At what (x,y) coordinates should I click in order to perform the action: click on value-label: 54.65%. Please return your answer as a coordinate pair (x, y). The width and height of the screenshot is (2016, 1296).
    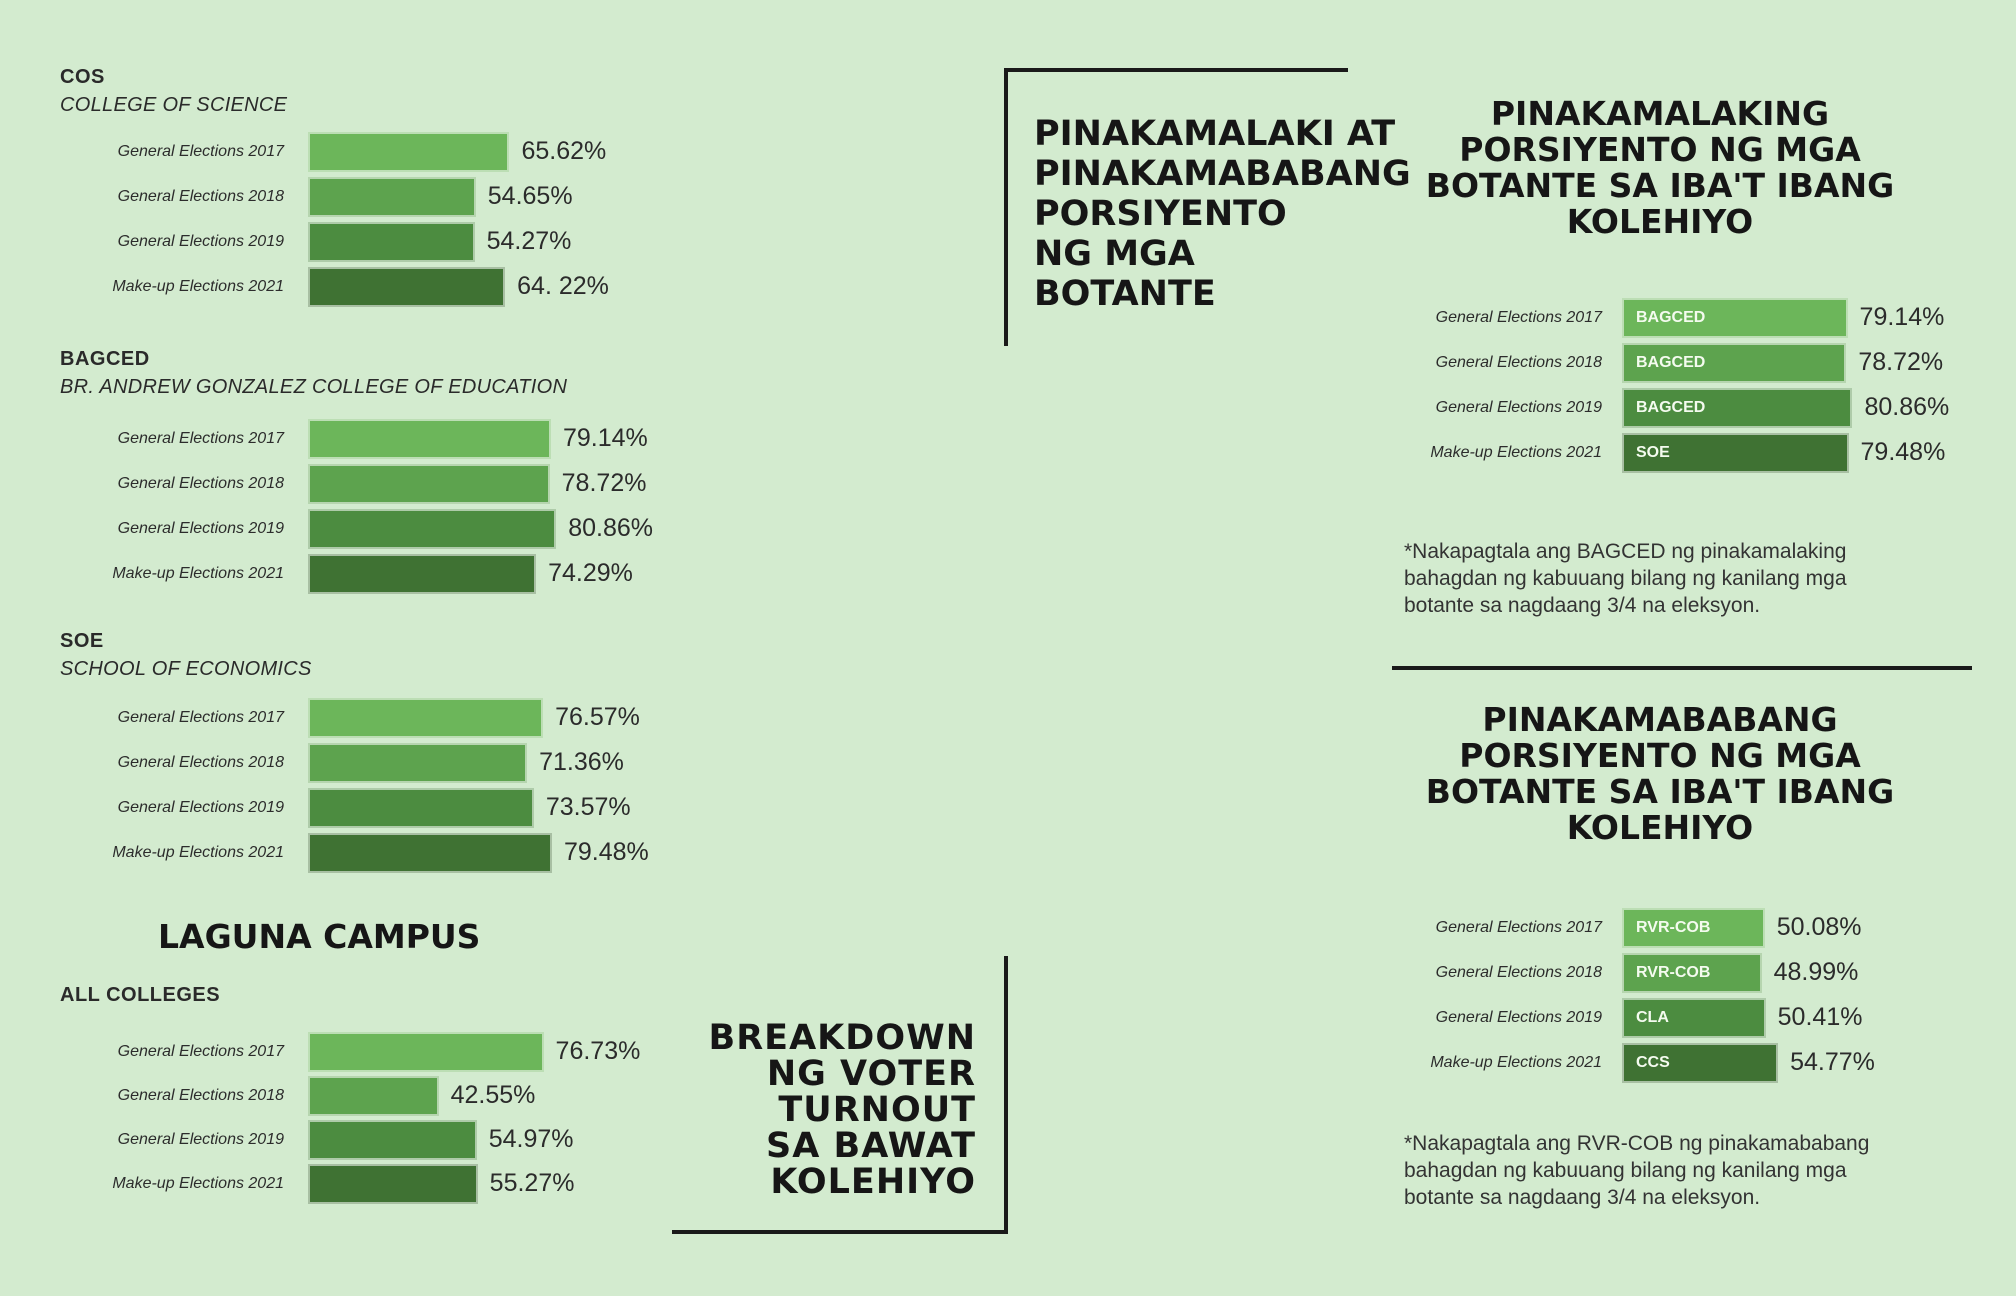
    Looking at the image, I should click on (530, 196).